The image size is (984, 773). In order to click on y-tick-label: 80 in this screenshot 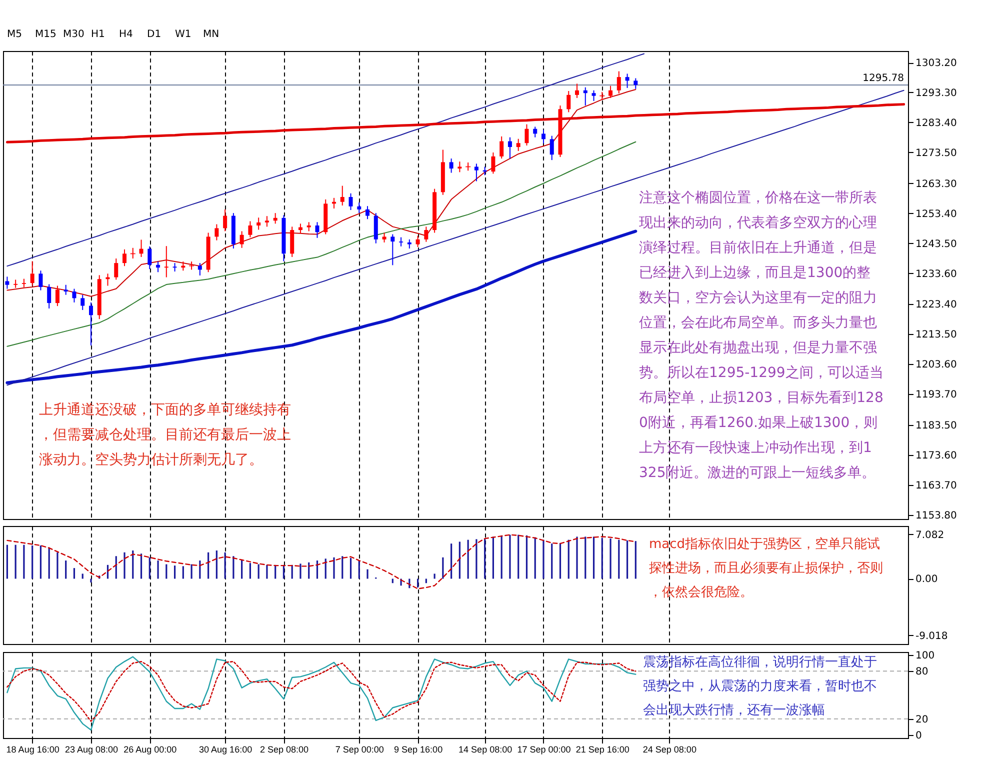, I will do `click(922, 672)`.